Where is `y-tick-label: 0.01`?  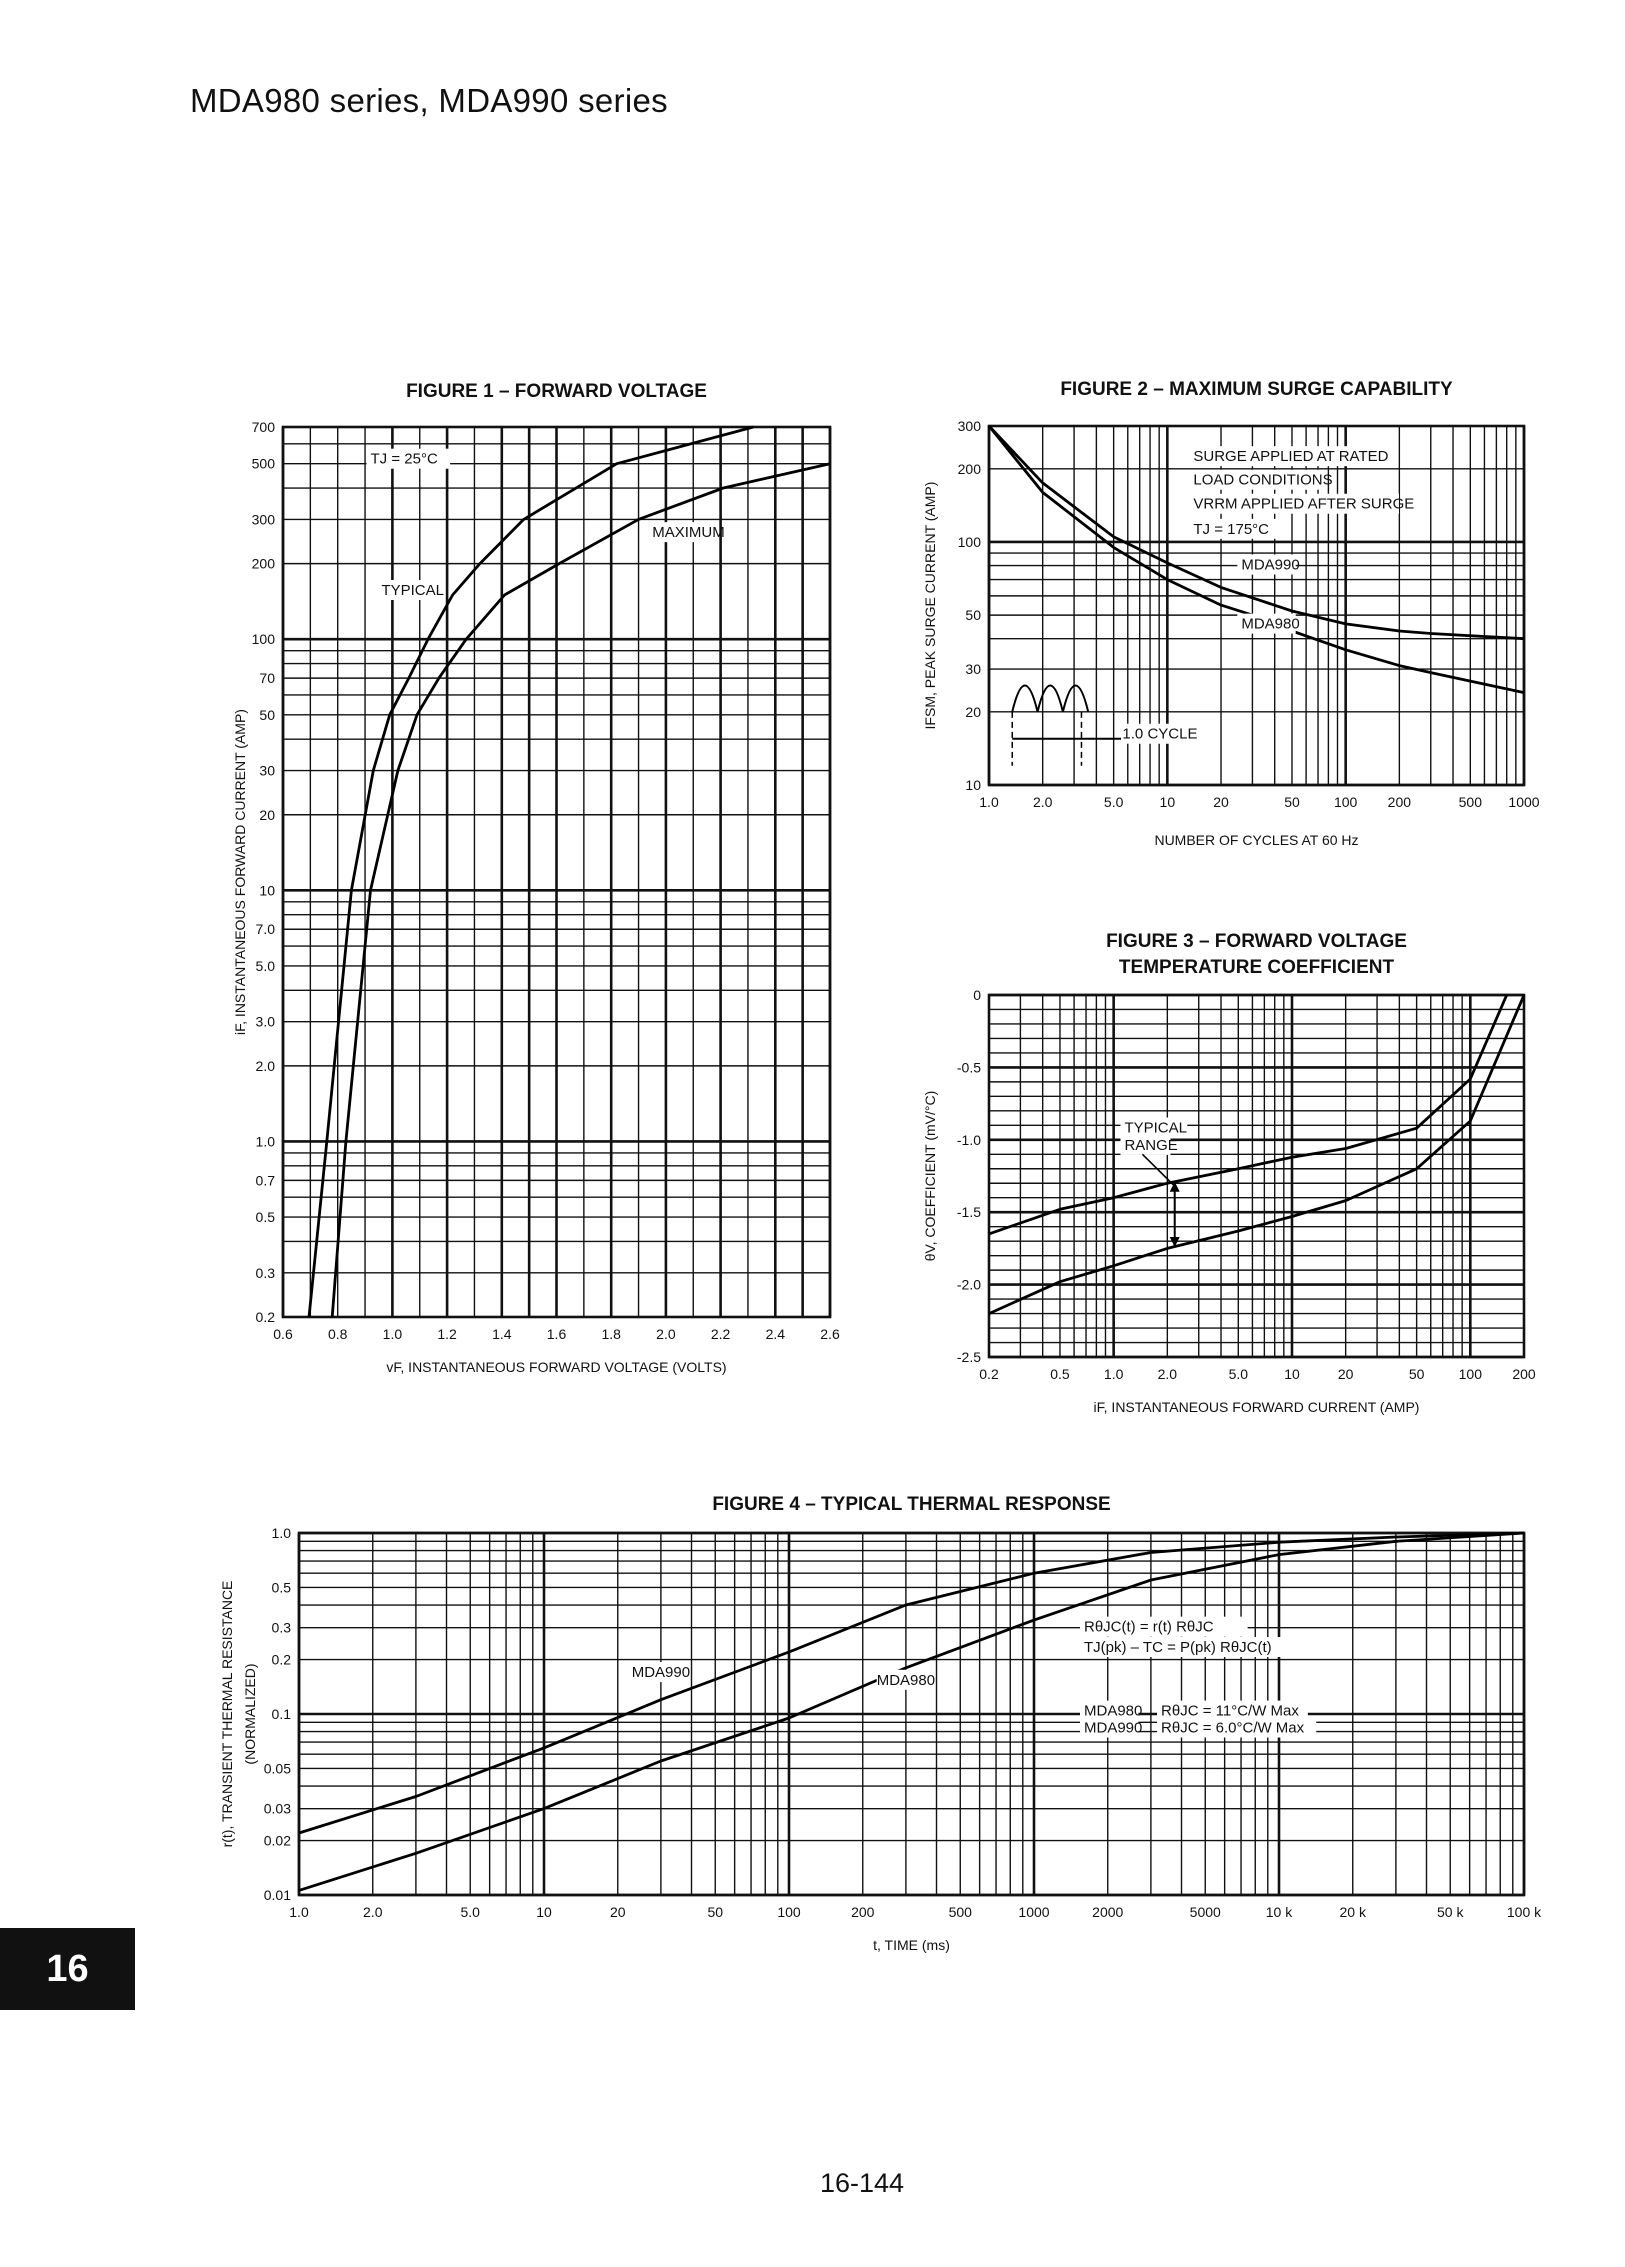
y-tick-label: 0.01 is located at coordinates (277, 1895).